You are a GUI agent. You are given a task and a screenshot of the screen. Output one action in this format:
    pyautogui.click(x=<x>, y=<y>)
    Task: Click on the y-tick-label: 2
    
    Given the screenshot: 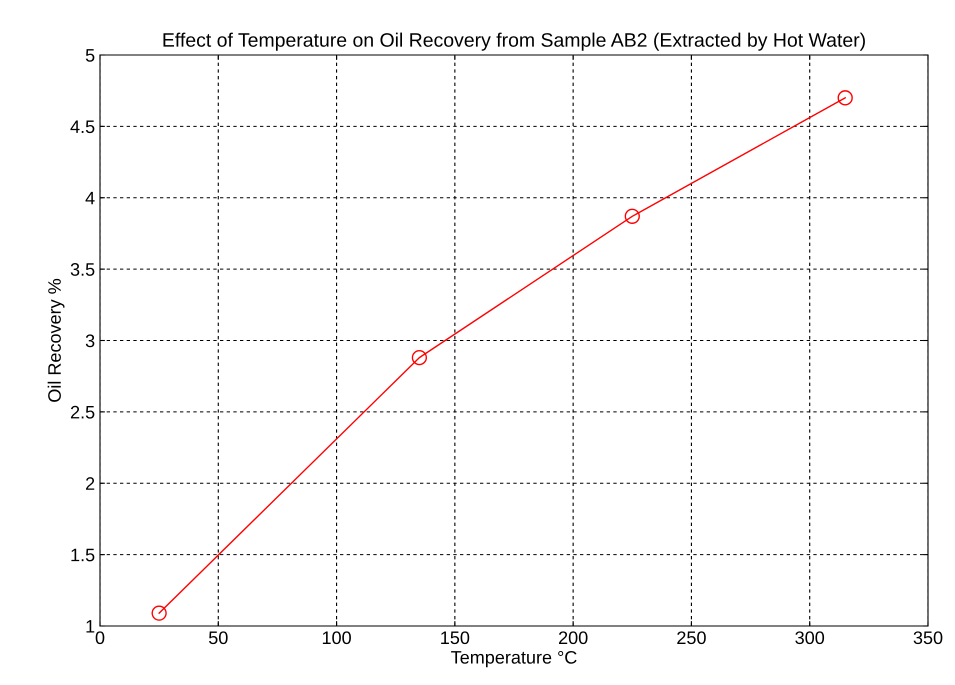 What is the action you would take?
    pyautogui.click(x=90, y=483)
    